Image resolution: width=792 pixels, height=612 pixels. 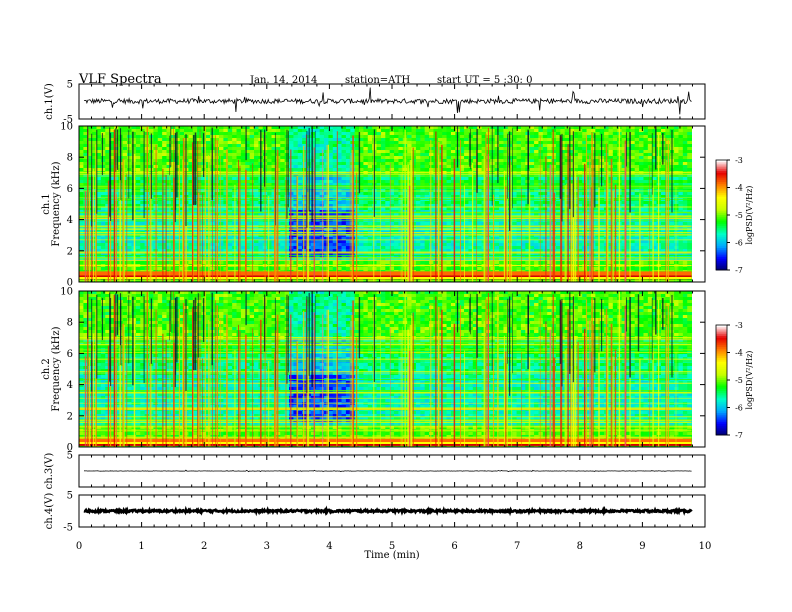 I want to click on ch4-waveform-trace, so click(x=388, y=511).